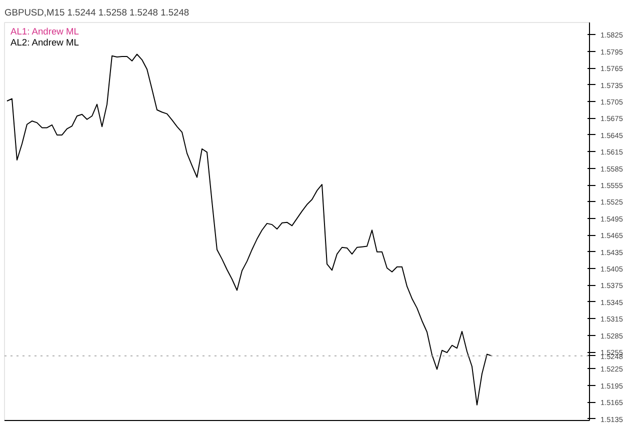 This screenshot has width=625, height=424. I want to click on annotation: AL1: Andrew ML, so click(44, 31).